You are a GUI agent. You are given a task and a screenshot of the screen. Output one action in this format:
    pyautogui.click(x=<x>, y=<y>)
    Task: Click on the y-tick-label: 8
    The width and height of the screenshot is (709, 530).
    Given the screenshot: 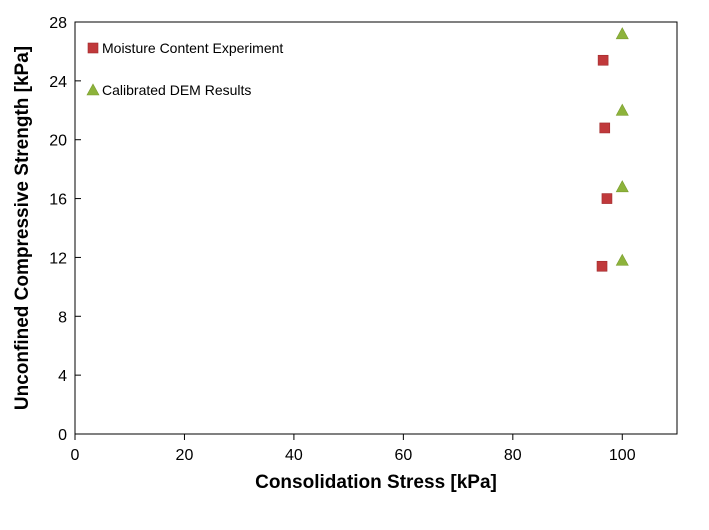 What is the action you would take?
    pyautogui.click(x=62, y=317)
    